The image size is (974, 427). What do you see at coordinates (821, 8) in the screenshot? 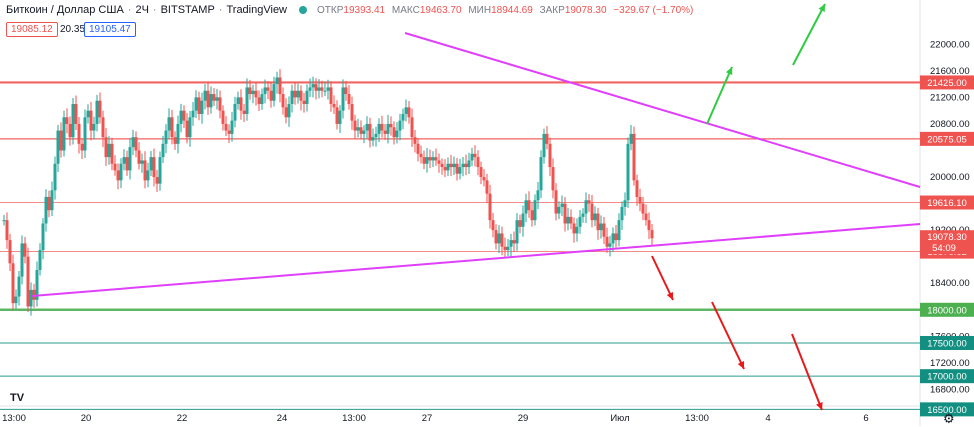
I see `arrow-up-2-head` at bounding box center [821, 8].